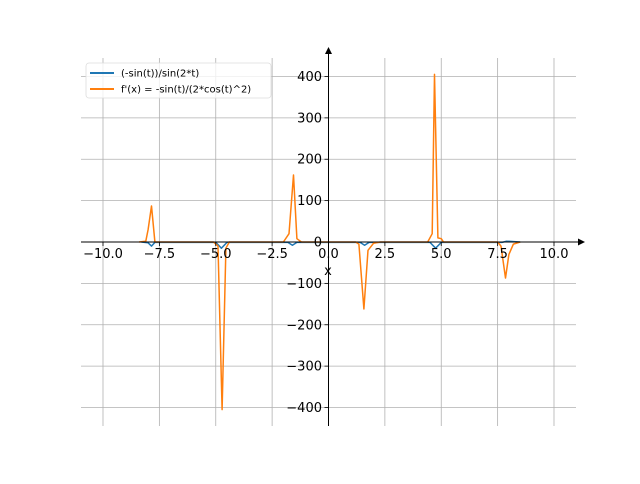 This screenshot has height=484, width=640. What do you see at coordinates (309, 160) in the screenshot?
I see `y-tick-label: 200` at bounding box center [309, 160].